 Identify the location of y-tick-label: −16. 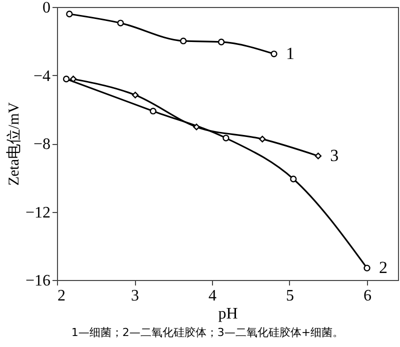
(37, 281).